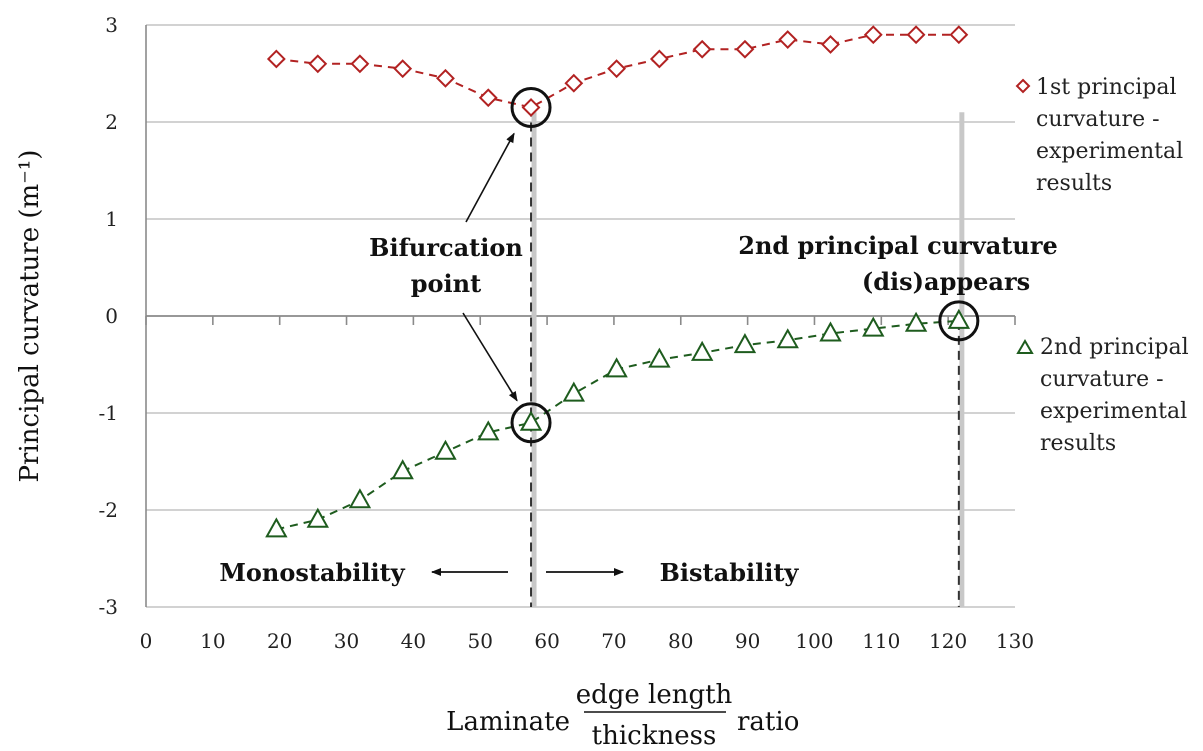  Describe the element at coordinates (1113, 411) in the screenshot. I see `legend-series-2-line3: experimental` at that location.